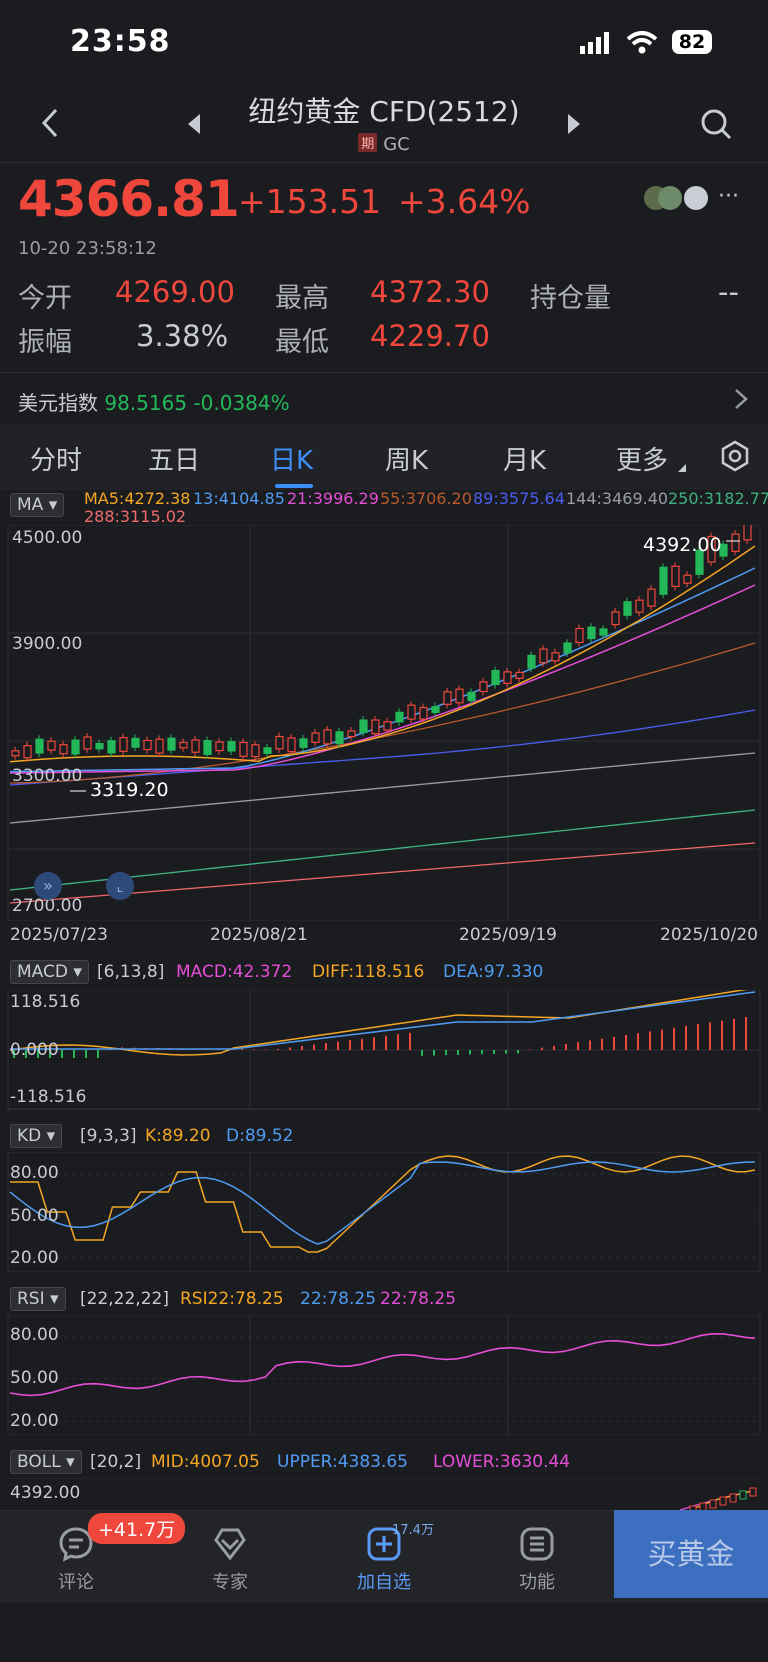 Image resolution: width=768 pixels, height=1662 pixels. I want to click on next-arrow-icon, so click(574, 124).